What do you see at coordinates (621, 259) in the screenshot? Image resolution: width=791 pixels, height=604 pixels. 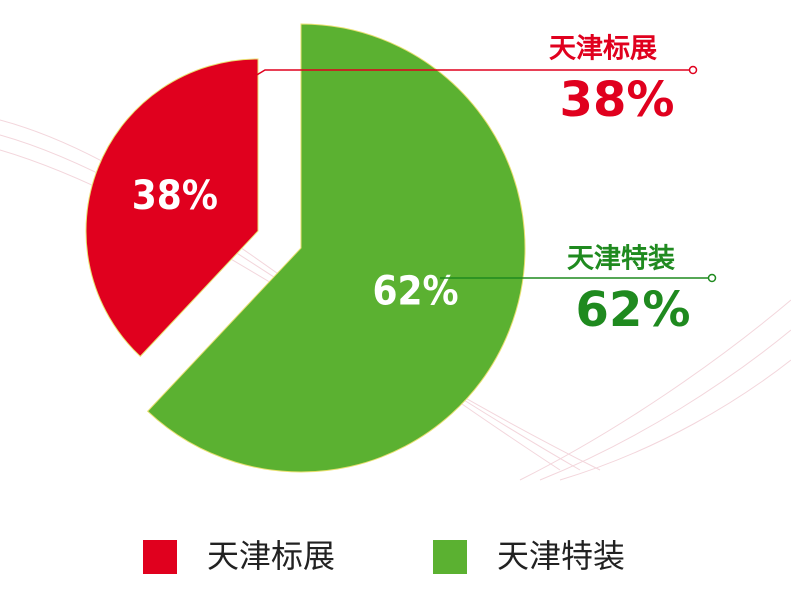 I see `callout-name: 天津特装` at bounding box center [621, 259].